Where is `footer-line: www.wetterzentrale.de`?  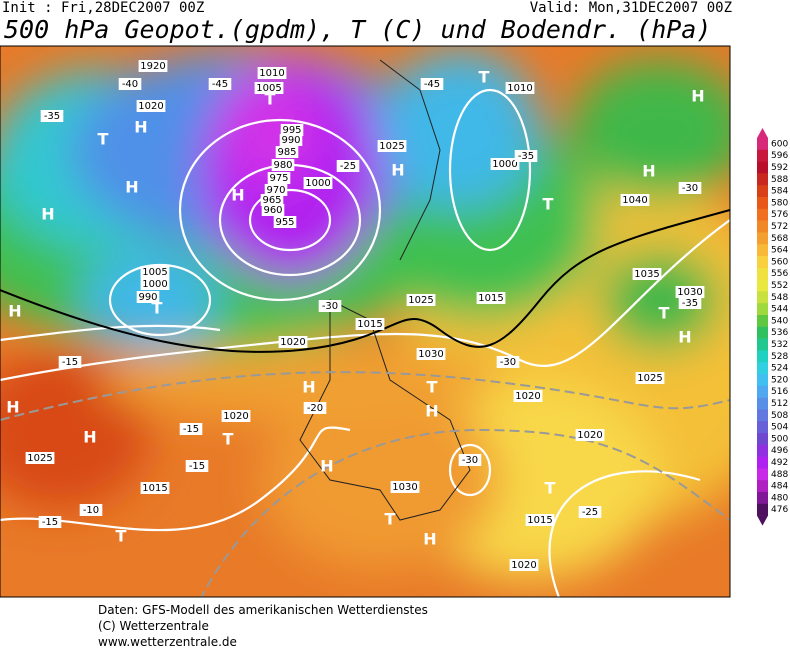
footer-line: www.wetterzentrale.de is located at coordinates (167, 641).